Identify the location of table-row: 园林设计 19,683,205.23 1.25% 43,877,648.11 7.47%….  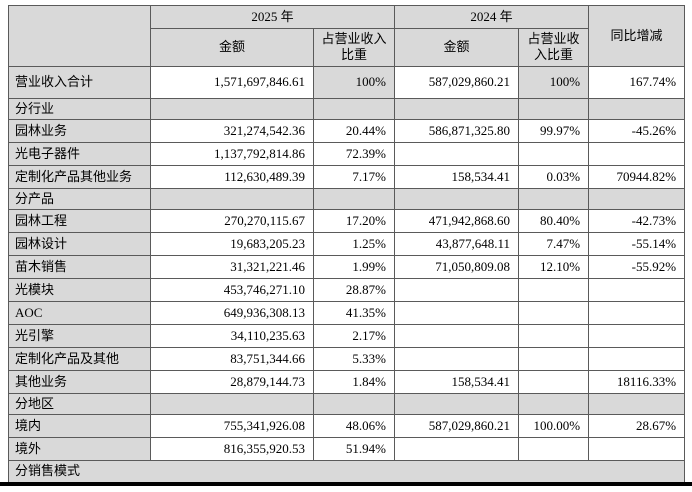
(347, 244).